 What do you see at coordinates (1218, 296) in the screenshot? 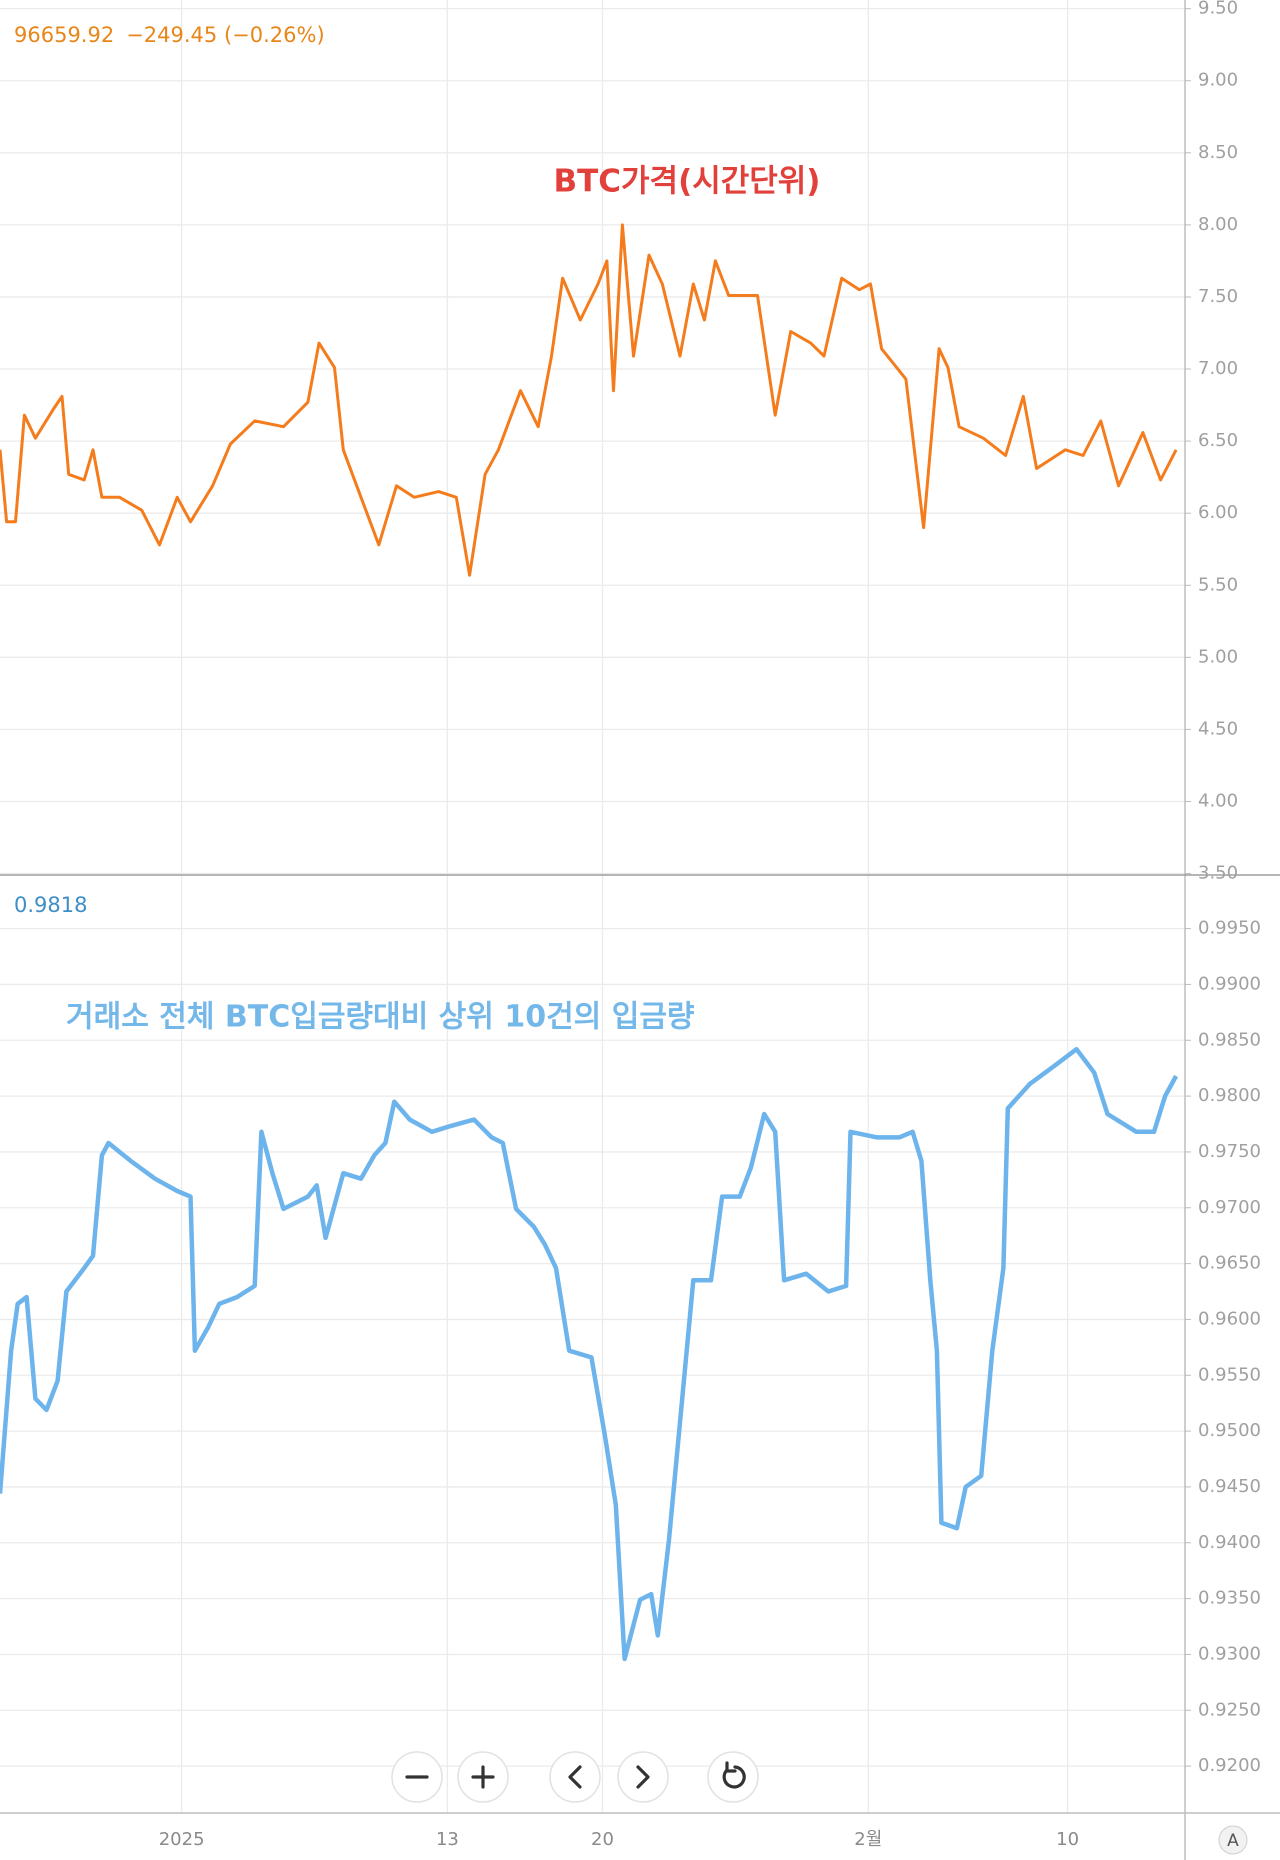
I see `y-tick-label: 7.50` at bounding box center [1218, 296].